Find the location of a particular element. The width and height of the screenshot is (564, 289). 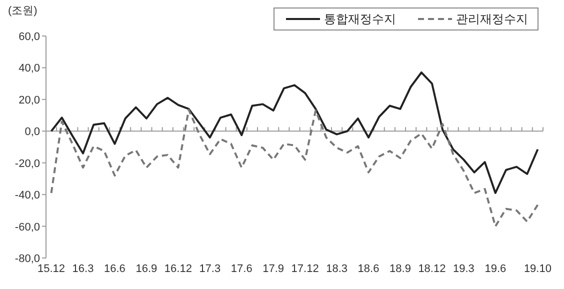

y-tick-label: -80,0 is located at coordinates (27, 259).